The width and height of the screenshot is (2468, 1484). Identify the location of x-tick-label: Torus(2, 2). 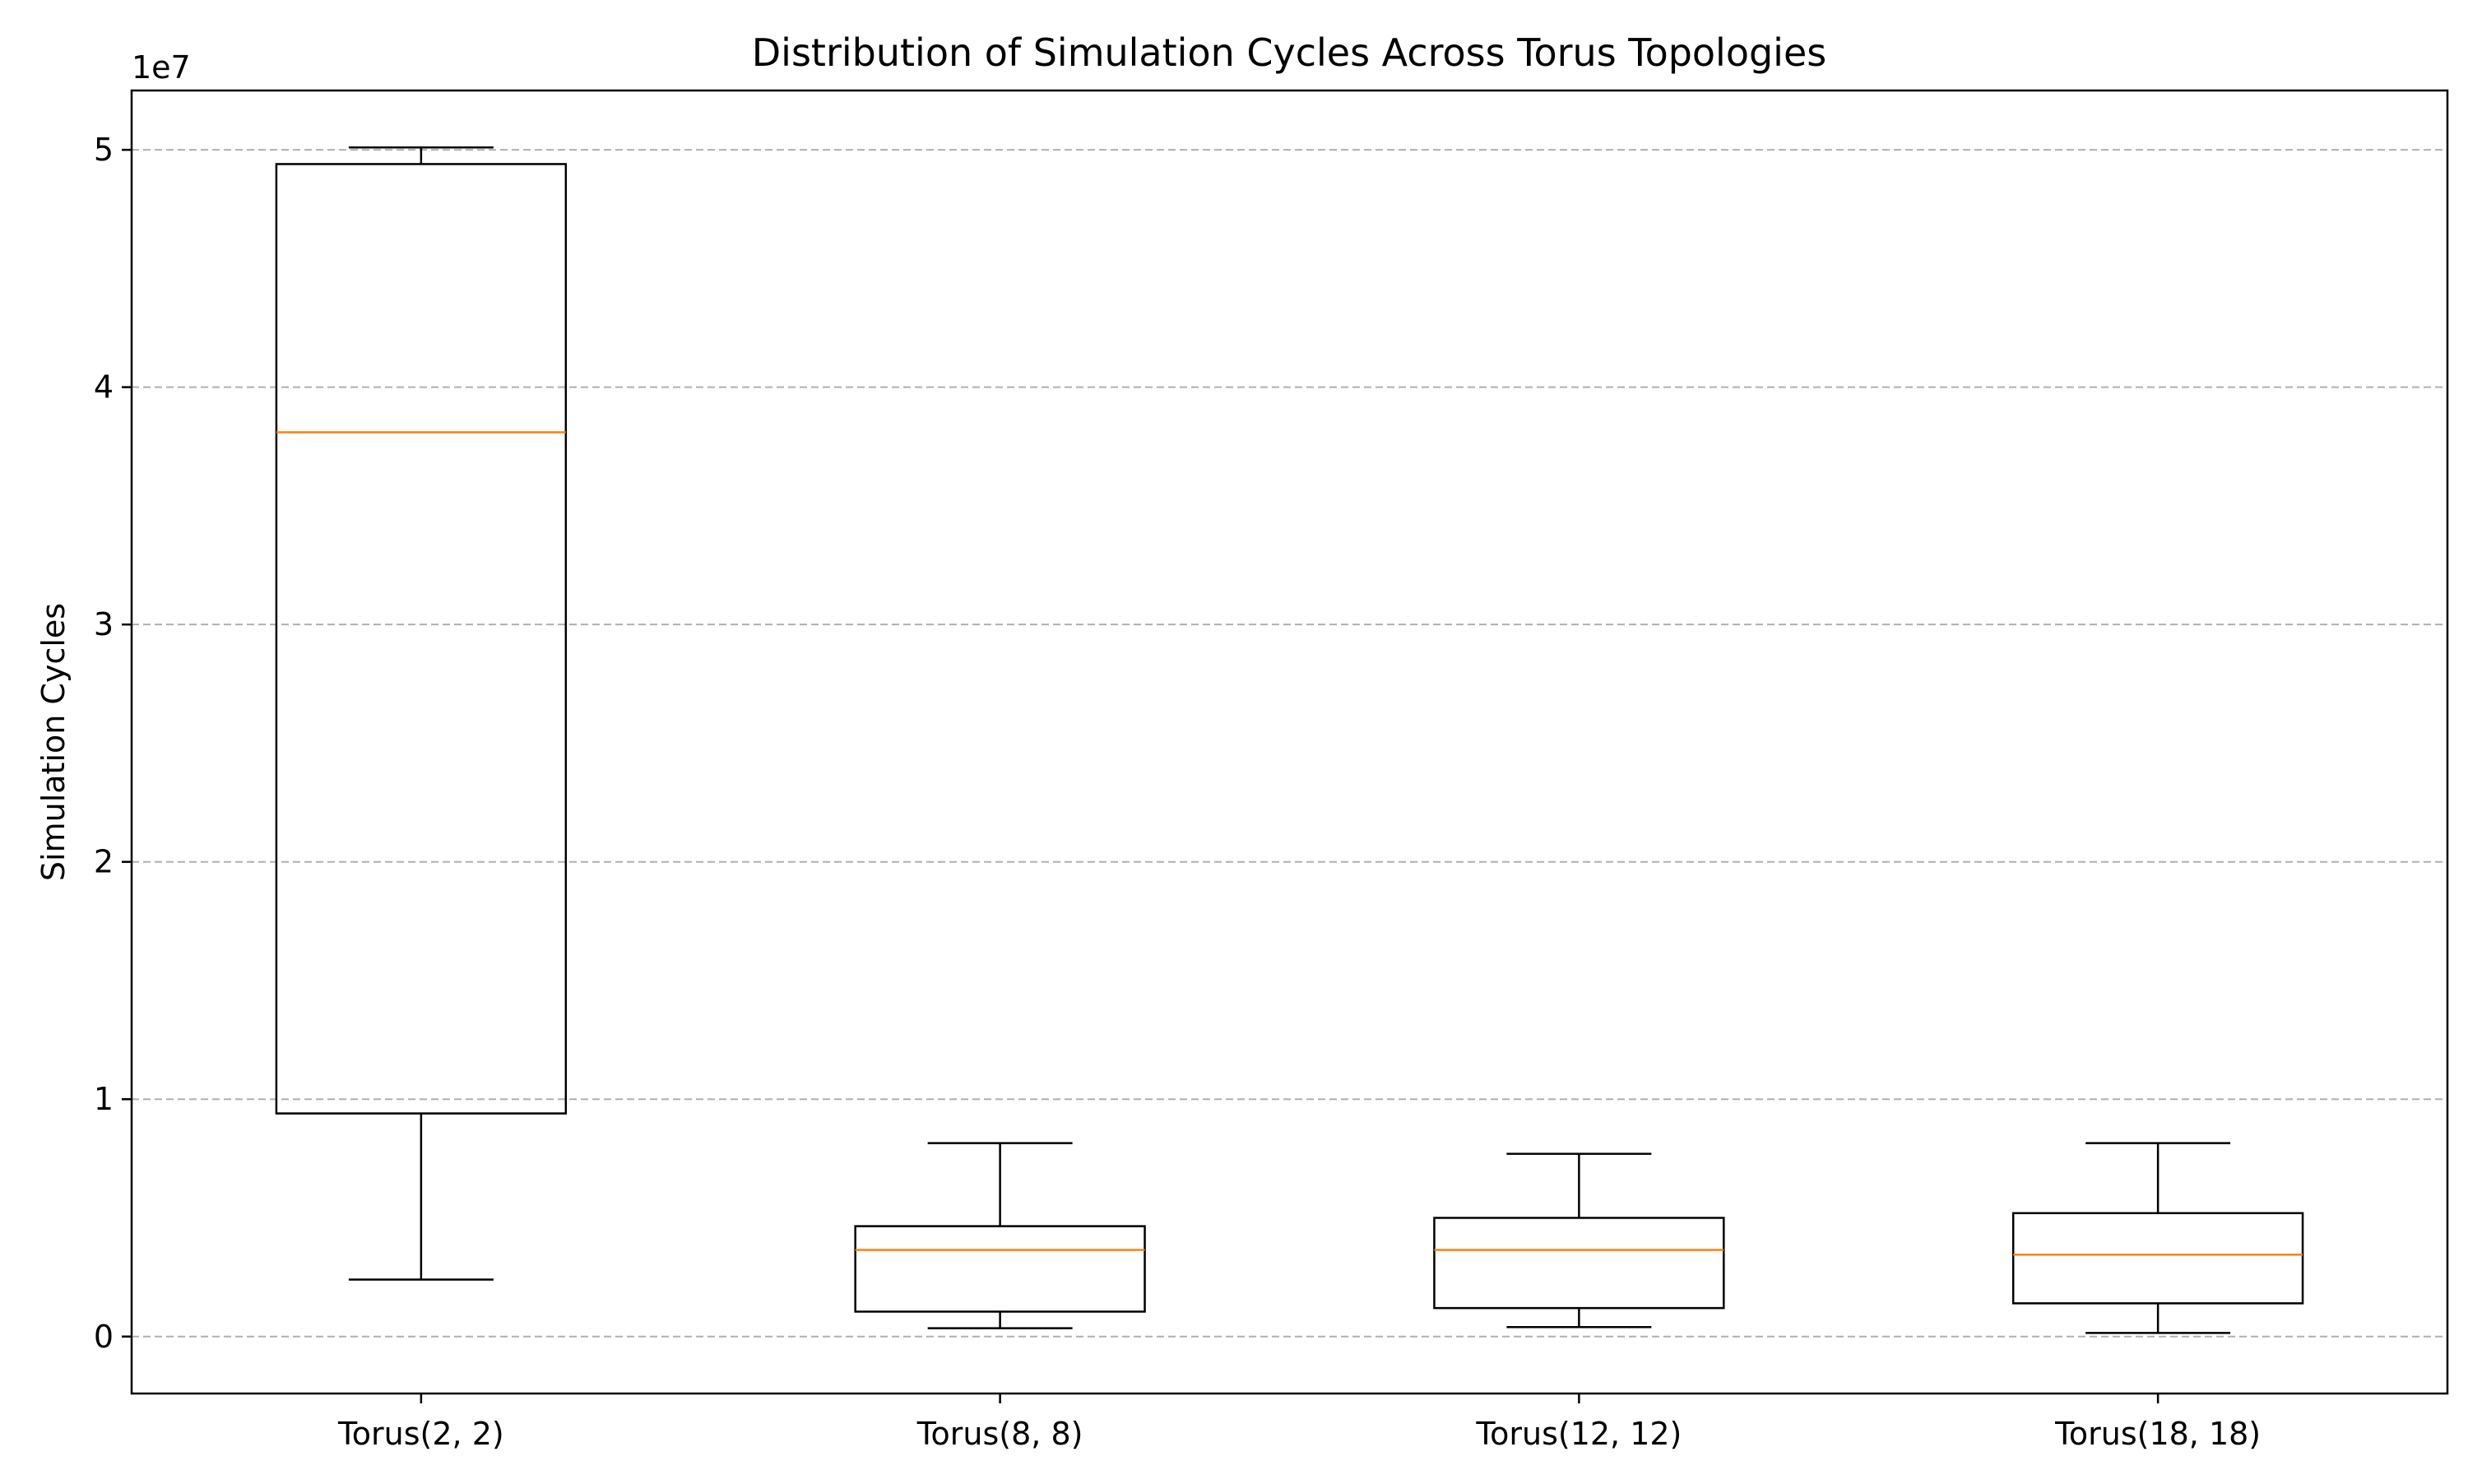
(420, 1434).